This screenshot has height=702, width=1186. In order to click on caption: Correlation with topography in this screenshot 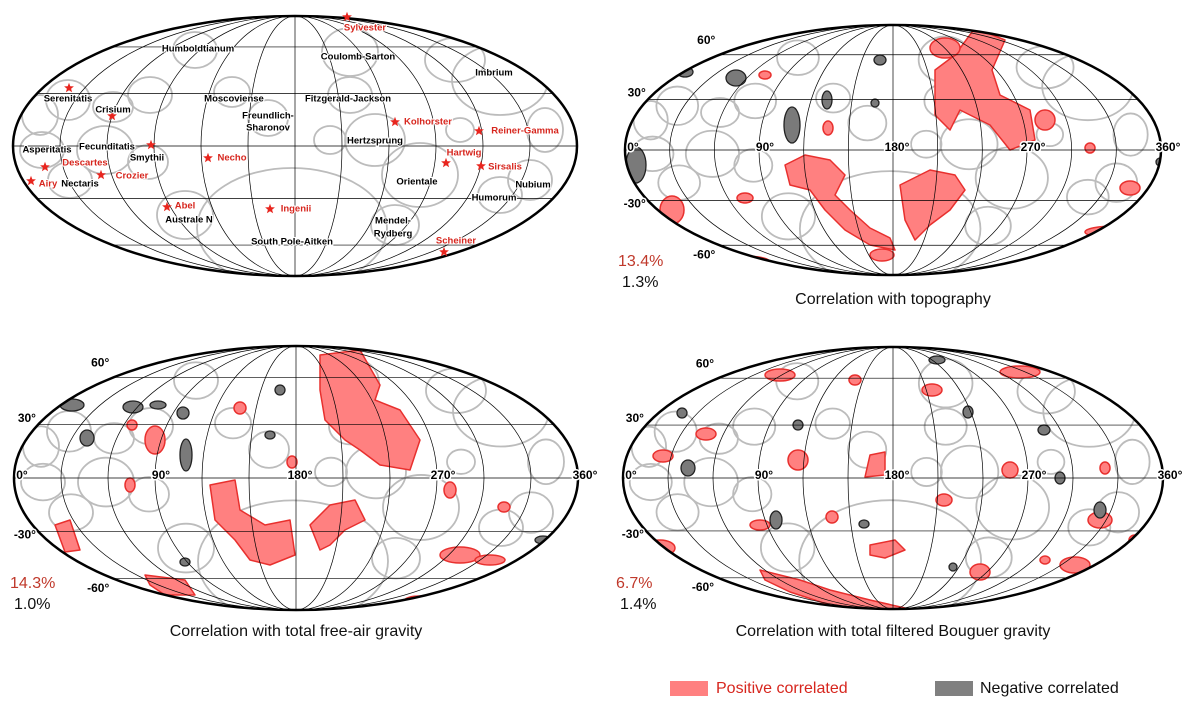, I will do `click(893, 299)`.